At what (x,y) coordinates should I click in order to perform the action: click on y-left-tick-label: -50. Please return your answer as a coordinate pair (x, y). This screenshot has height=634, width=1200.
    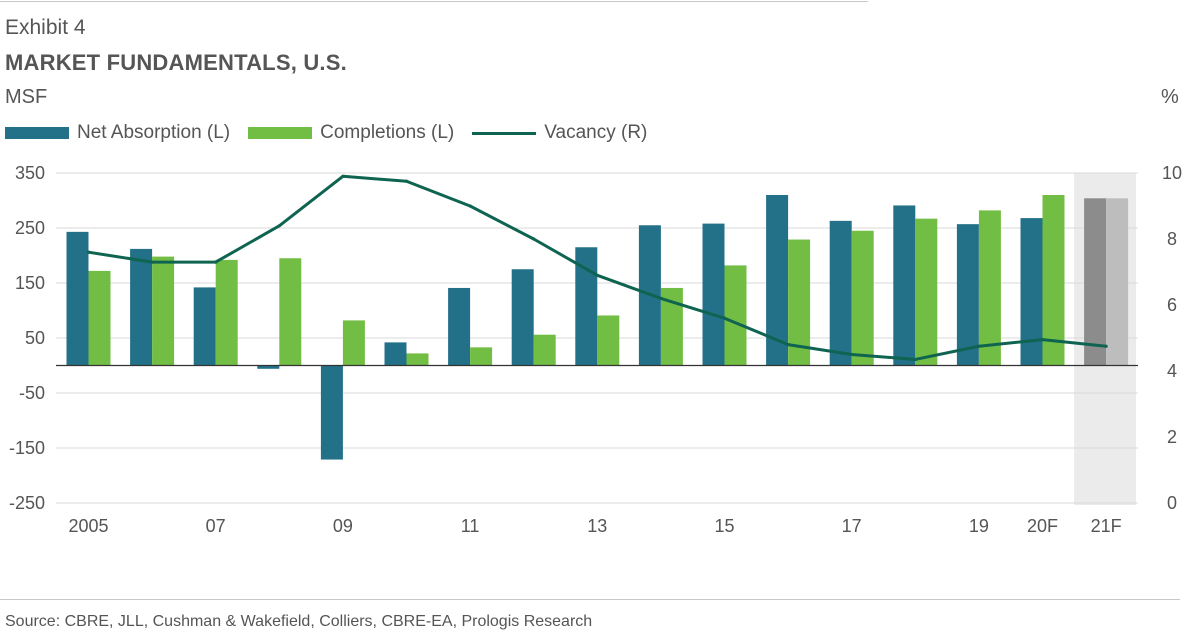
    Looking at the image, I should click on (32, 393).